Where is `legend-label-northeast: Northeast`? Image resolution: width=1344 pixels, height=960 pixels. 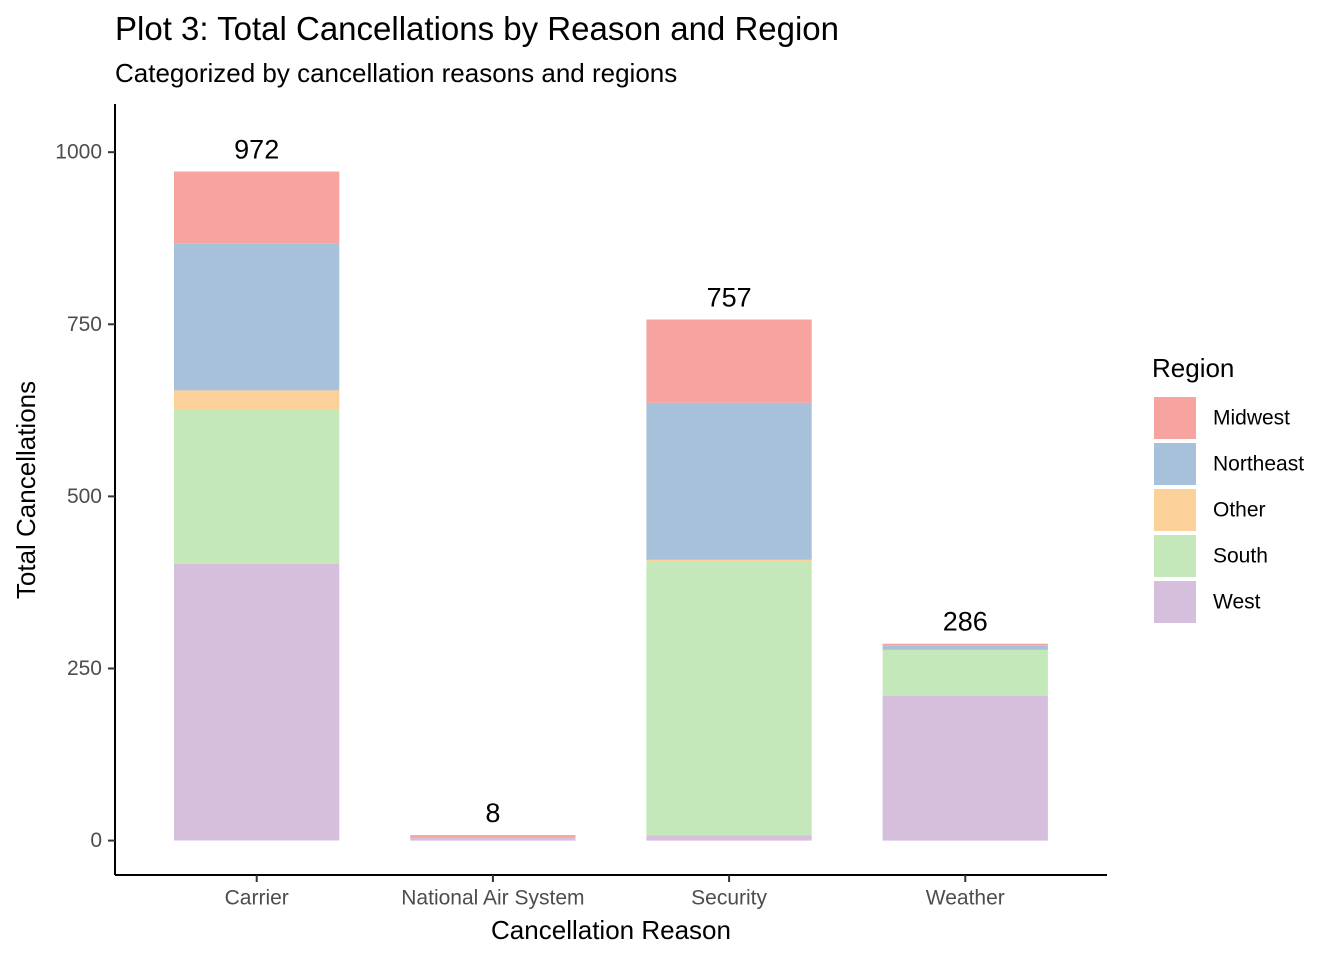 legend-label-northeast: Northeast is located at coordinates (1258, 464).